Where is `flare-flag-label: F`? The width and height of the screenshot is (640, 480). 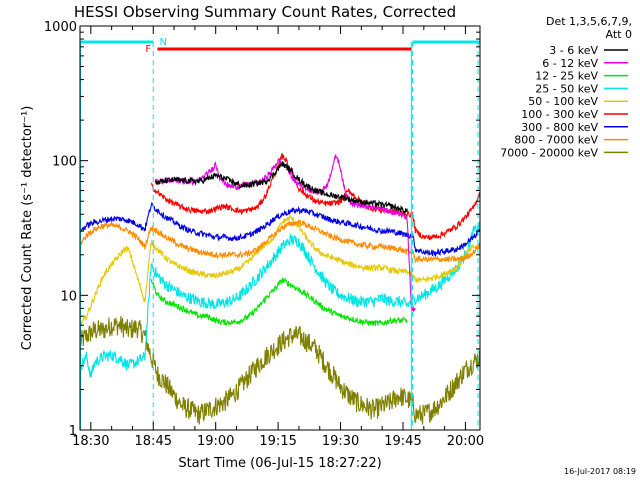 flare-flag-label: F is located at coordinates (148, 49).